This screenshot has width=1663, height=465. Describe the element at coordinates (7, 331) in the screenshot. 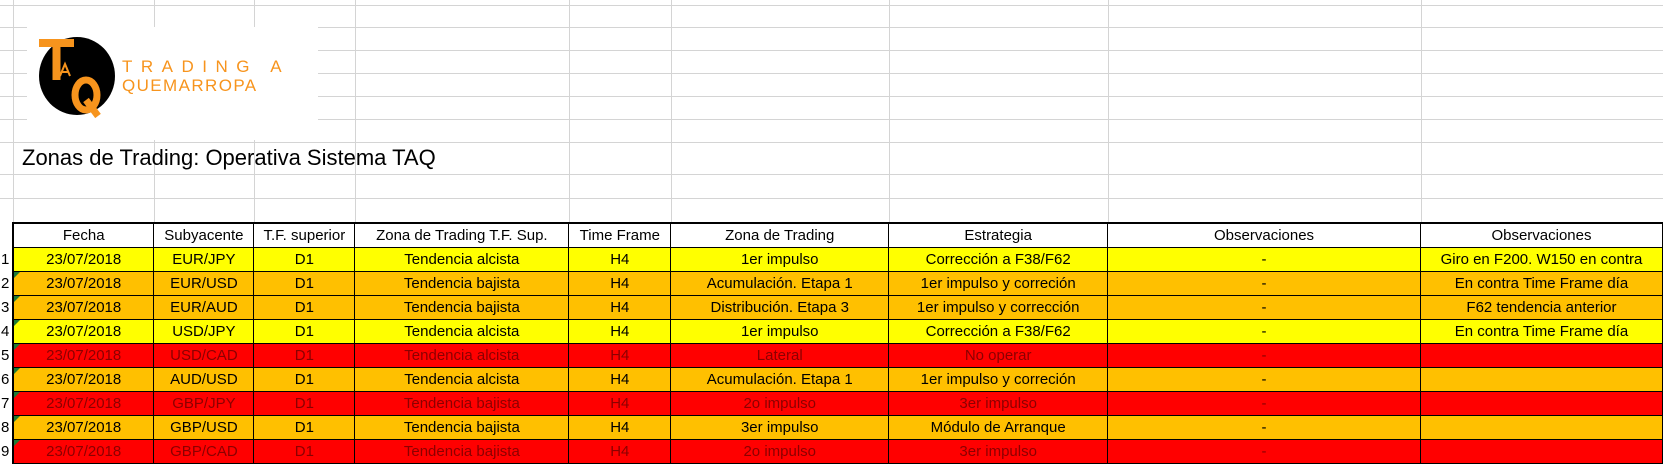

I see `row-number: 4` at that location.